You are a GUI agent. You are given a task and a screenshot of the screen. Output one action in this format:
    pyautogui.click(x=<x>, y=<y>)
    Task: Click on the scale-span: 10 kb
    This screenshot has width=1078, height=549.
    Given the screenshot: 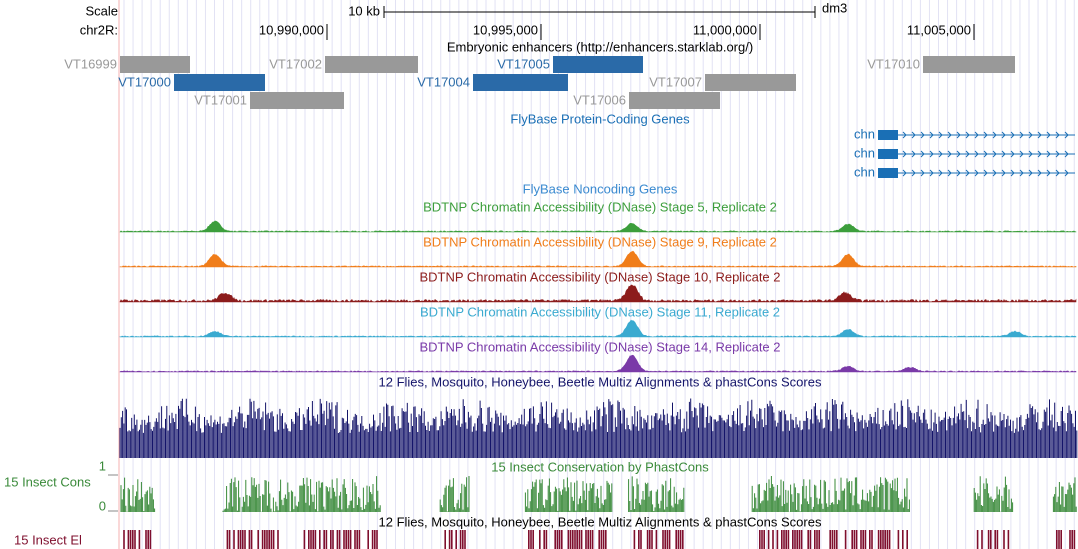 What is the action you would take?
    pyautogui.click(x=364, y=10)
    